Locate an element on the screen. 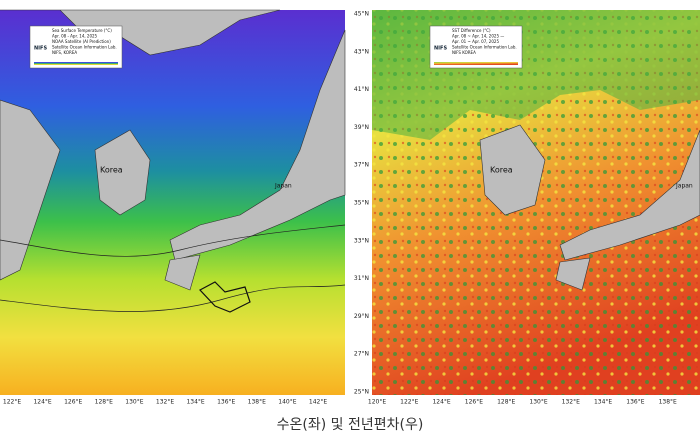 The width and height of the screenshot is (700, 444). legend-line: Apr. 01 ~ Apr. 07, 2025 is located at coordinates (475, 41).